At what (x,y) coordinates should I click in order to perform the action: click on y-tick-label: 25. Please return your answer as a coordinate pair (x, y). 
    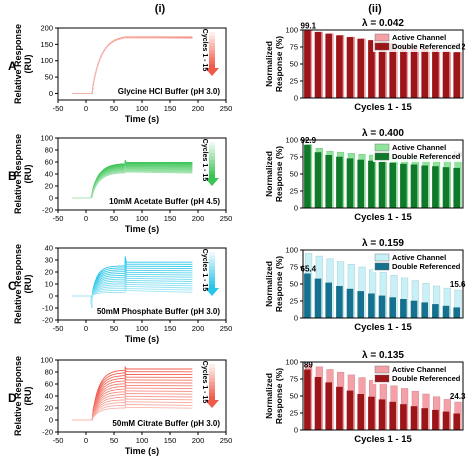
    Looking at the image, I should click on (294, 413).